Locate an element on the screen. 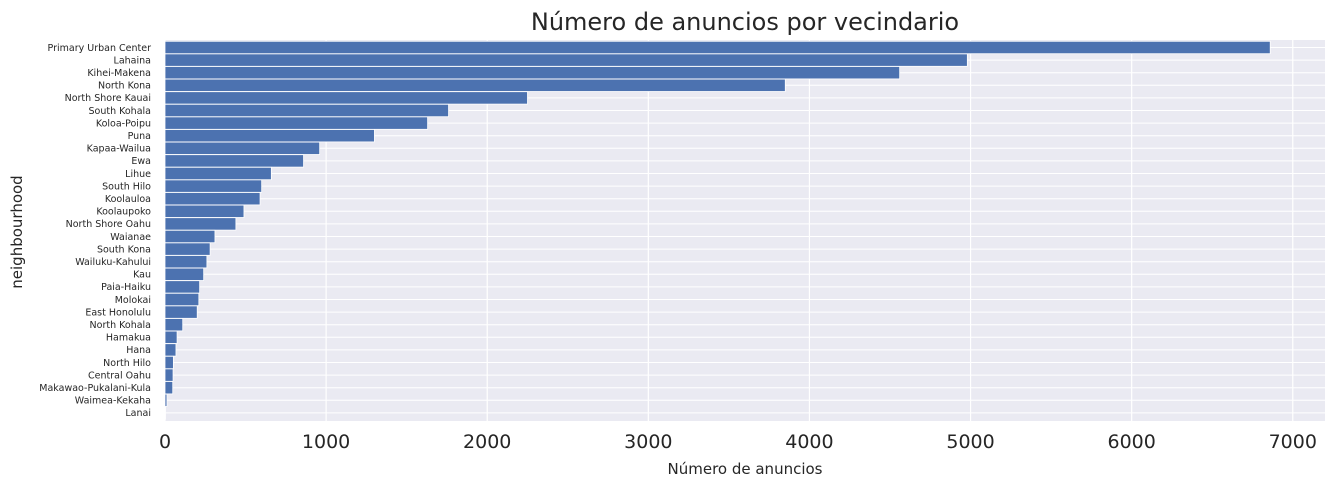 The width and height of the screenshot is (1336, 487). bar-north-shore-oahu is located at coordinates (200, 224).